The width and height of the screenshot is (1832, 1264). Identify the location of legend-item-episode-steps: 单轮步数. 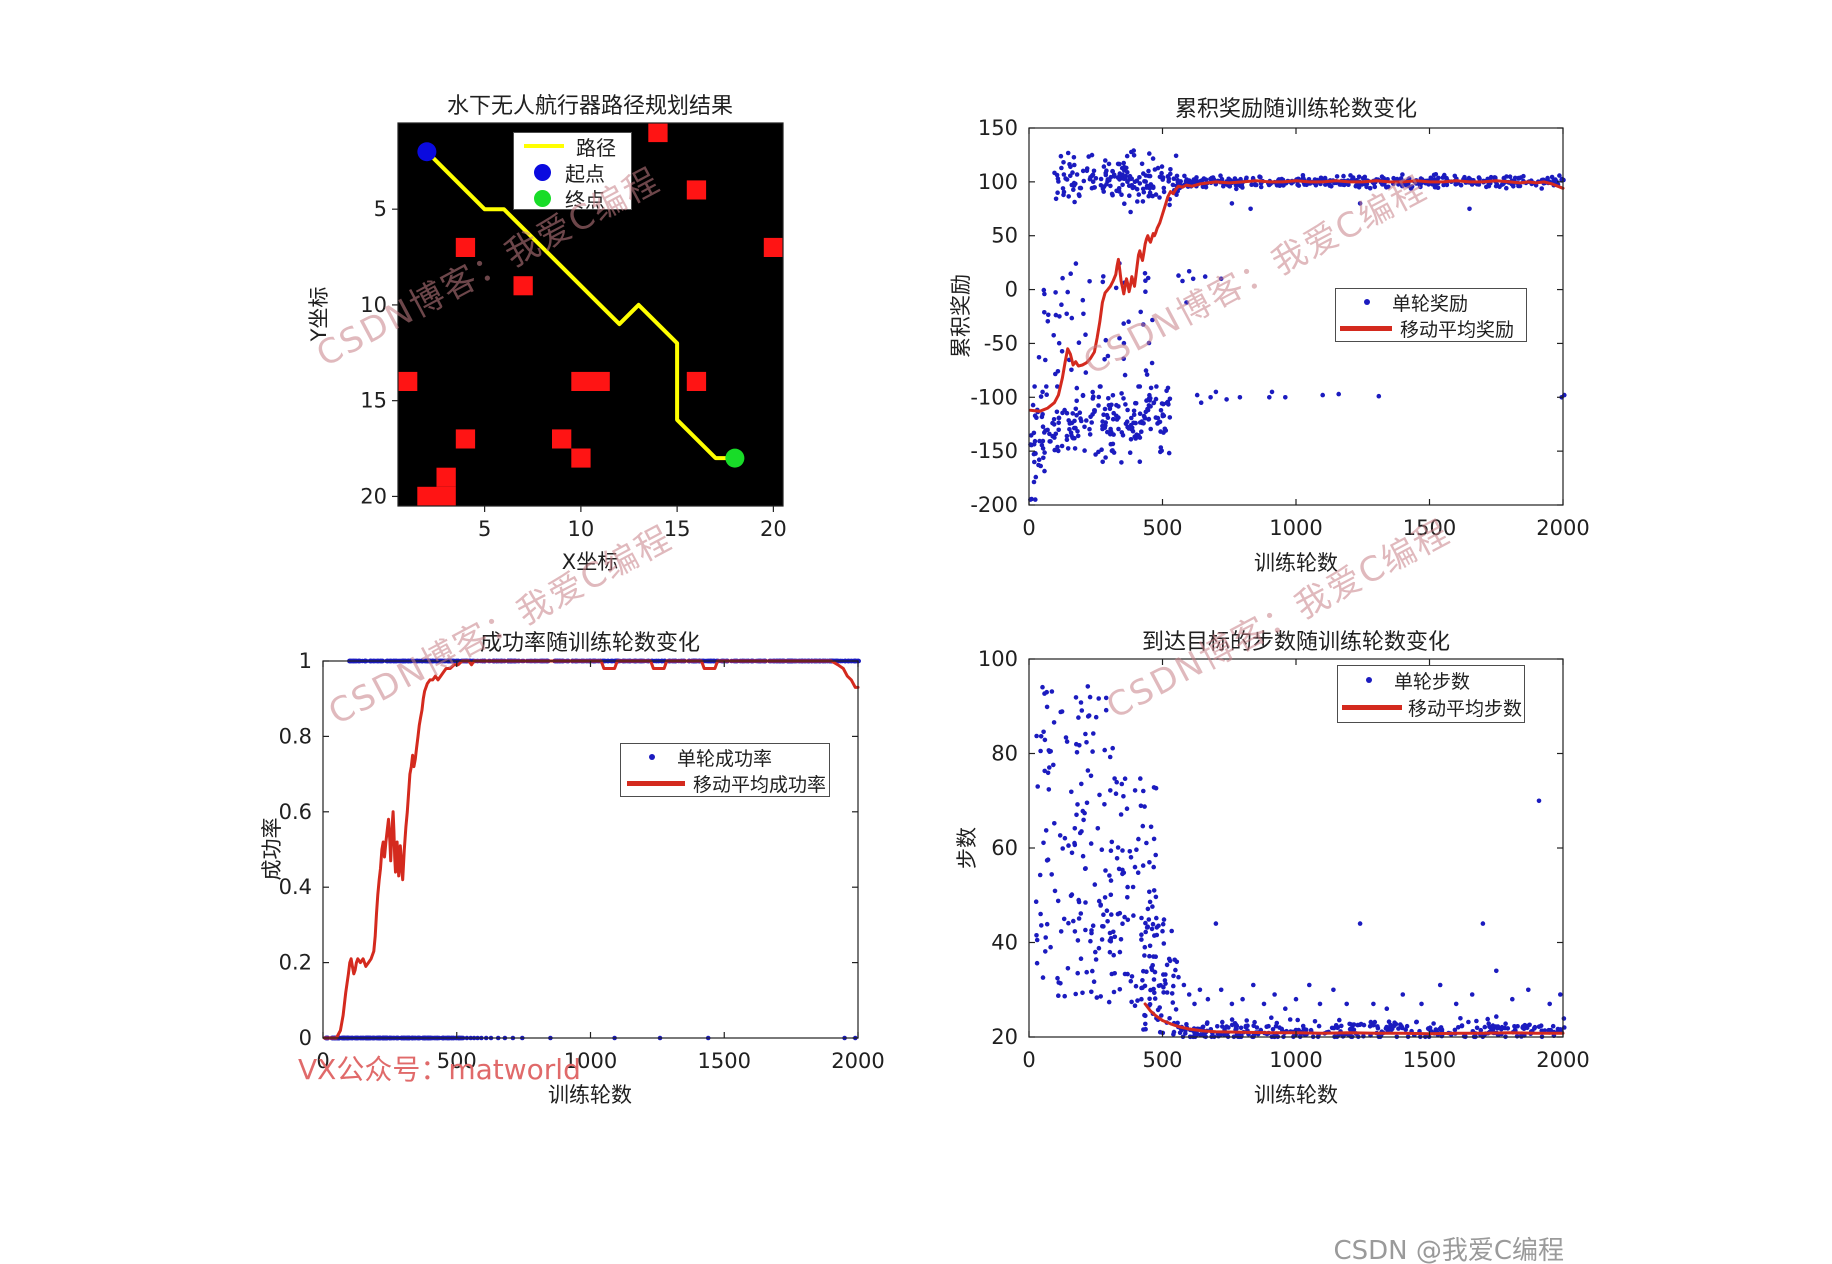
(1431, 680).